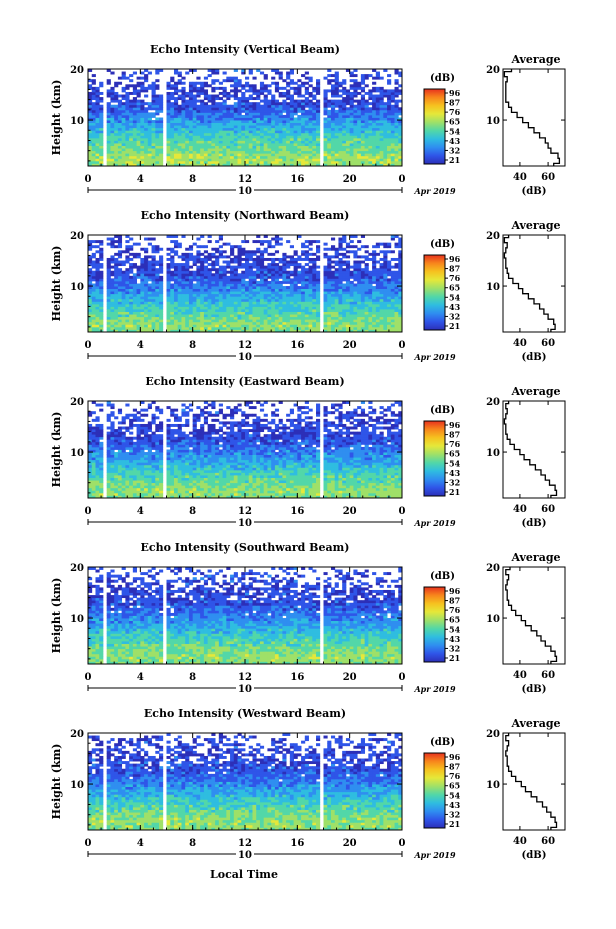  What do you see at coordinates (244, 381) in the screenshot?
I see `panel-title: Echo Intensity (Eastward Beam)` at bounding box center [244, 381].